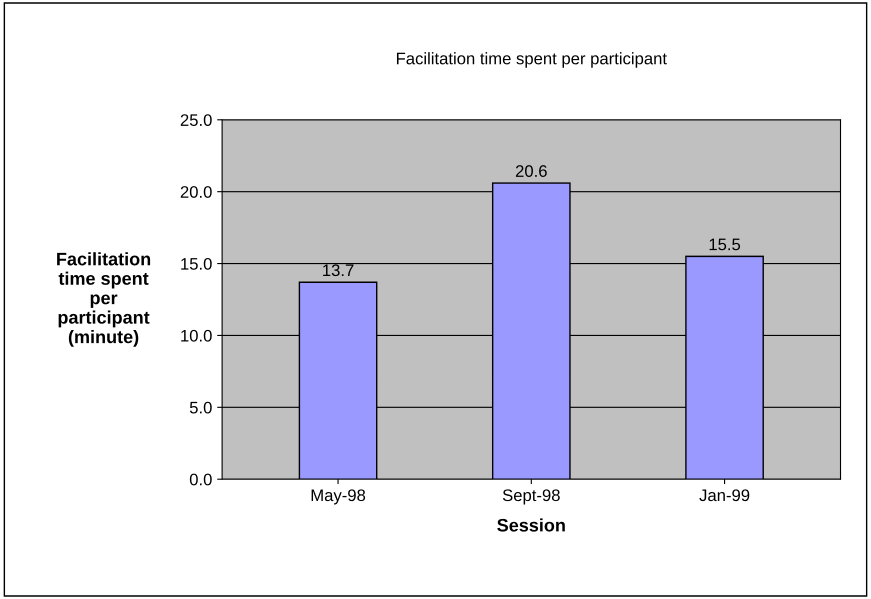  Describe the element at coordinates (725, 244) in the screenshot. I see `data-label: 15.5` at that location.